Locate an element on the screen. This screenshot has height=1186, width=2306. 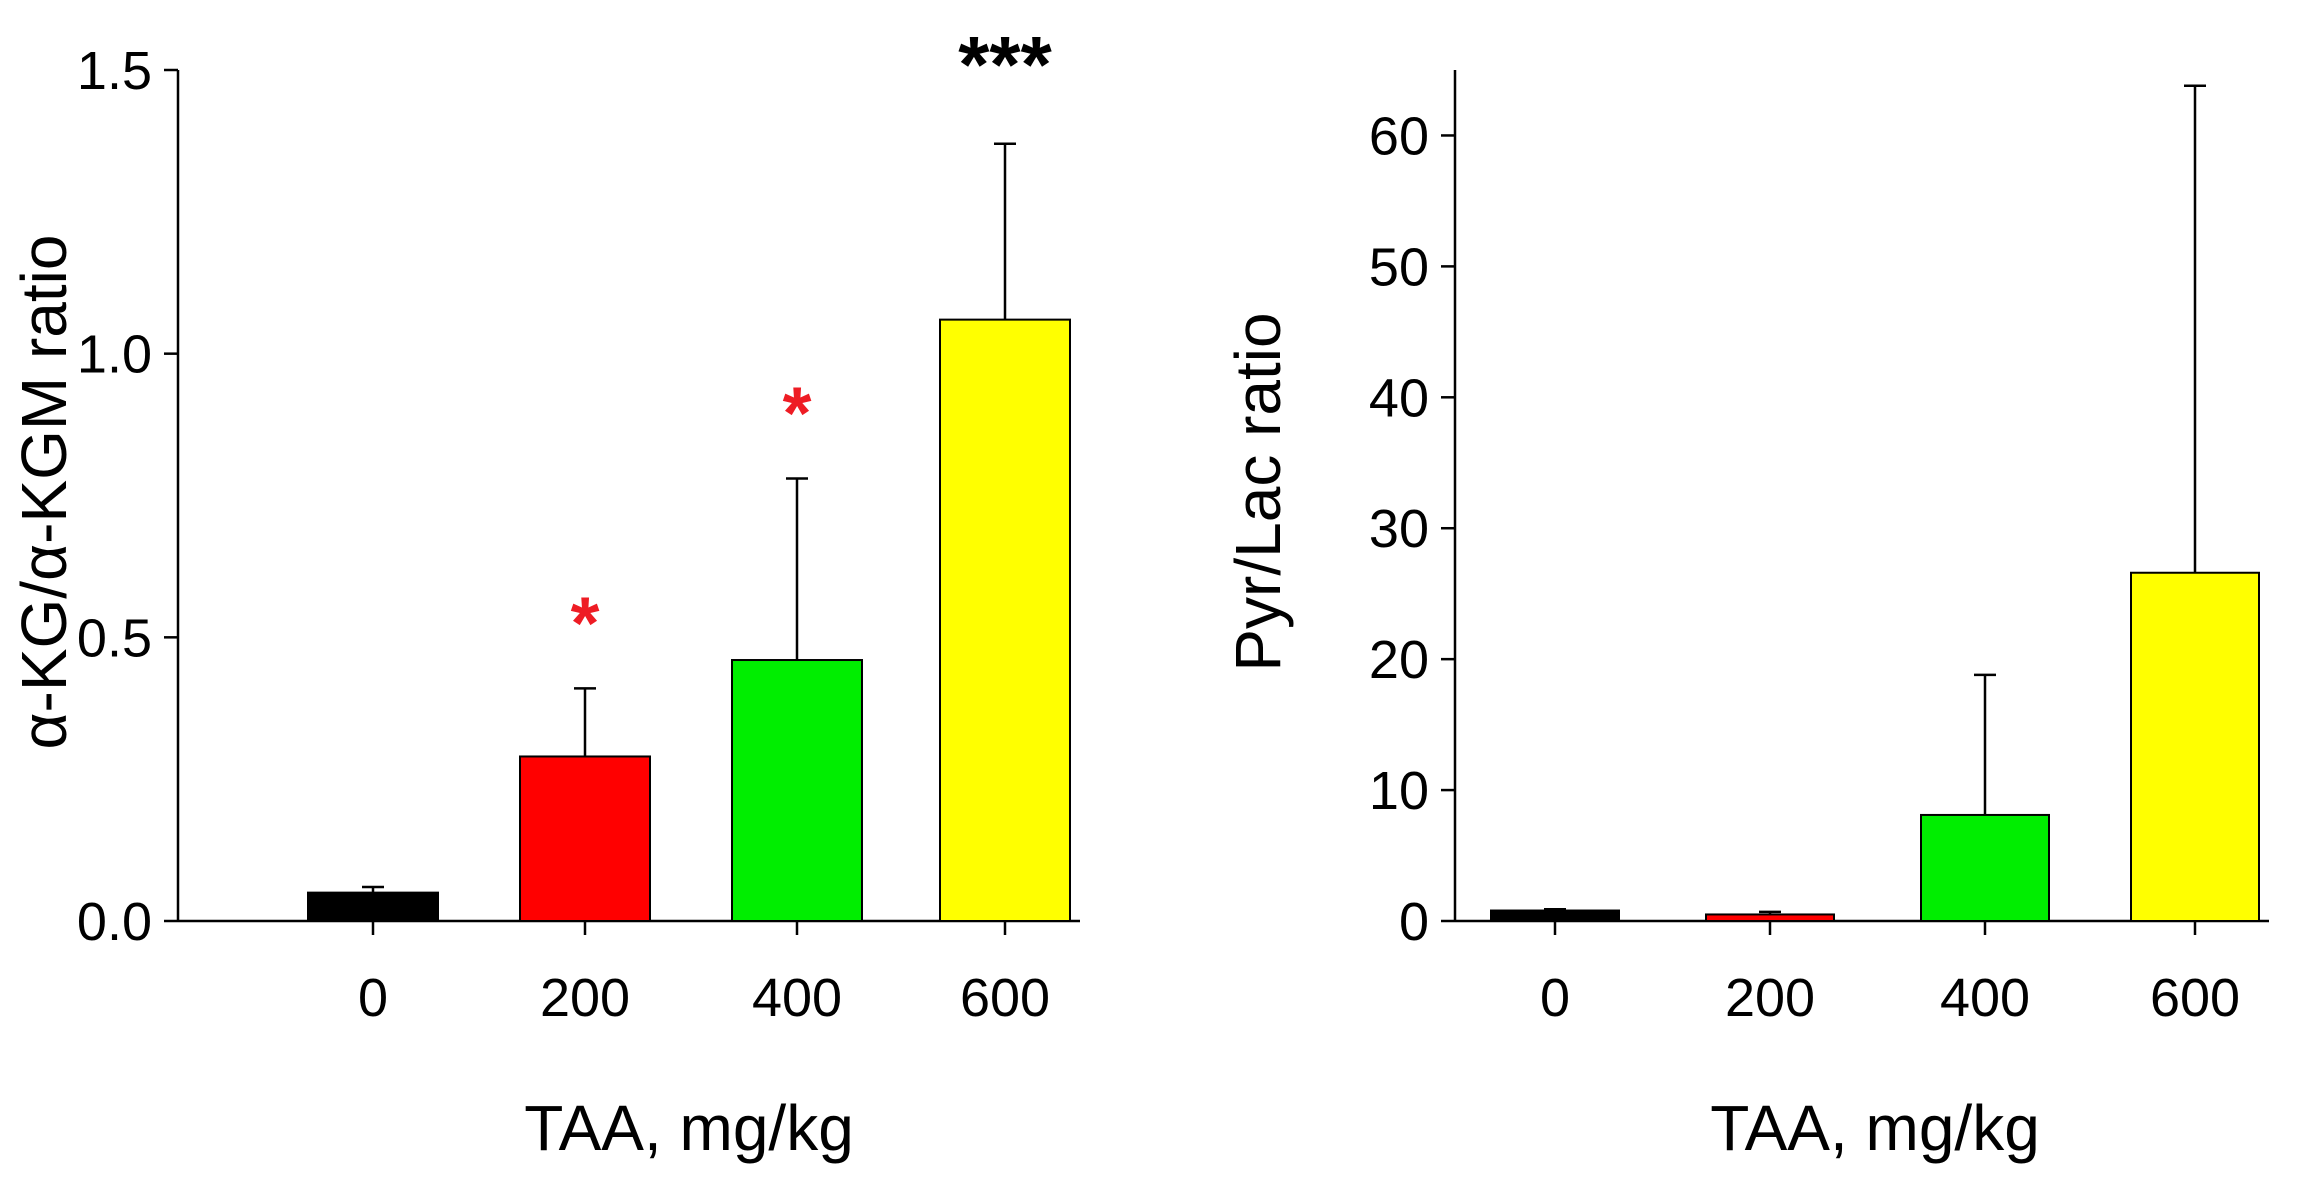
y-axis-title: Pyr/Lac ratio is located at coordinates (1258, 491).